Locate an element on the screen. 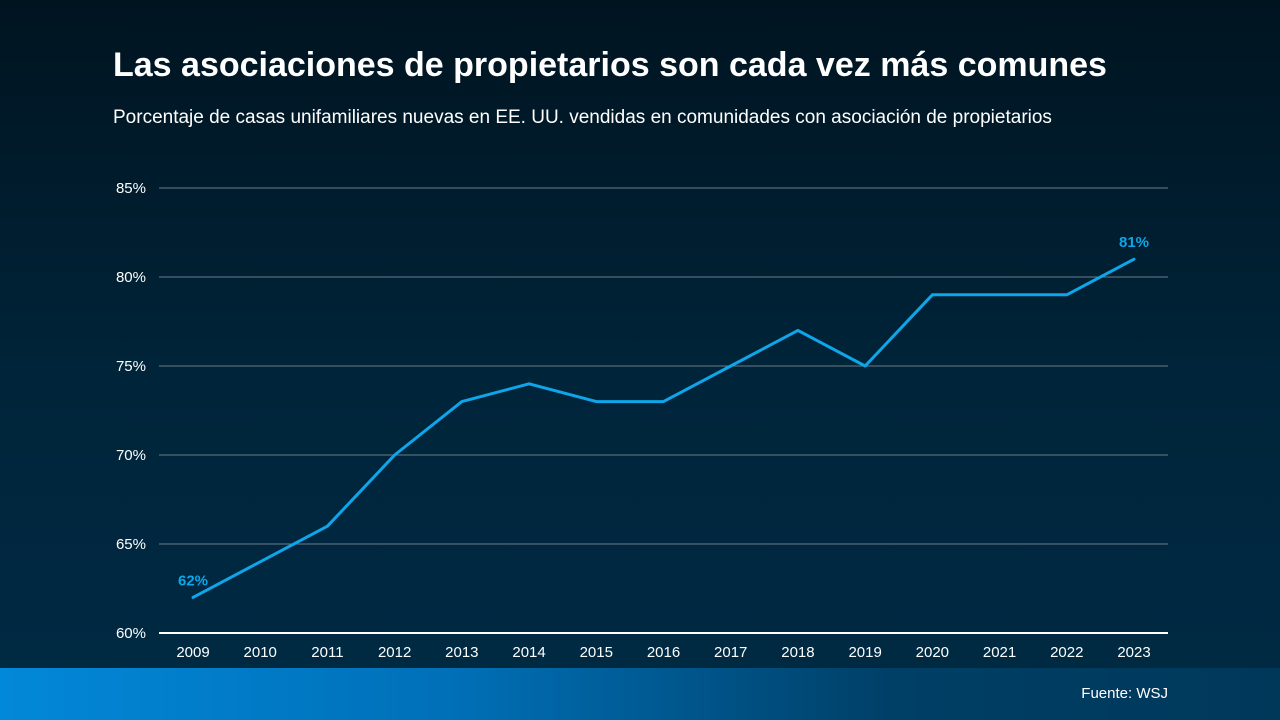 The width and height of the screenshot is (1280, 720). y-axis-tick-labels: 60% 65% 70% 75% 80% 85% is located at coordinates (131, 411).